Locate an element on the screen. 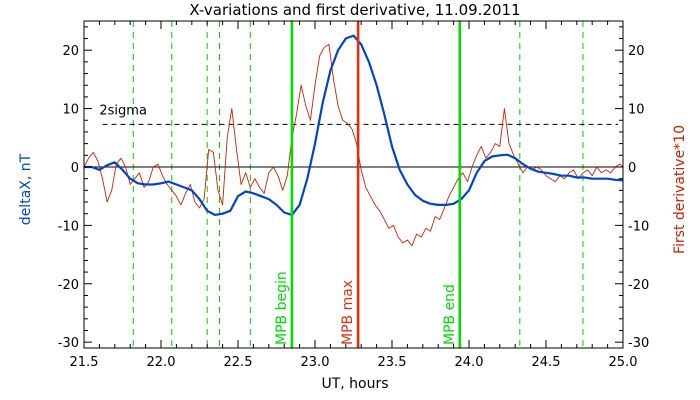 The width and height of the screenshot is (700, 400). y-axis-left-title: deltaX, nT is located at coordinates (26, 189).